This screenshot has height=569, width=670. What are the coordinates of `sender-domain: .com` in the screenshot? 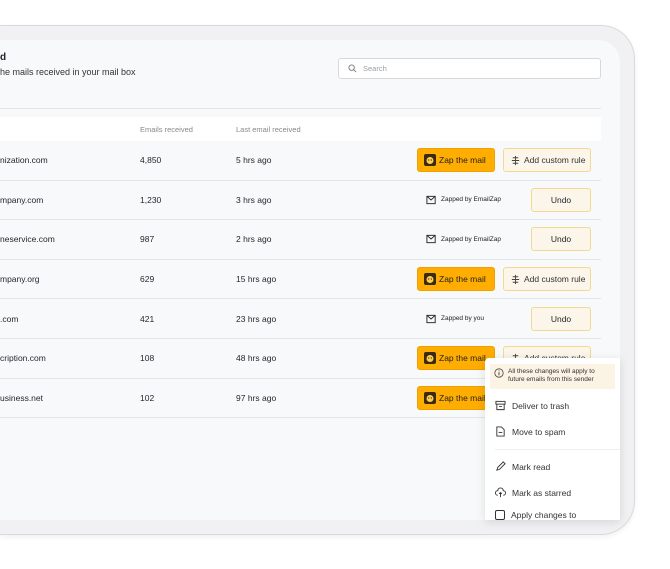 It's located at (9, 318).